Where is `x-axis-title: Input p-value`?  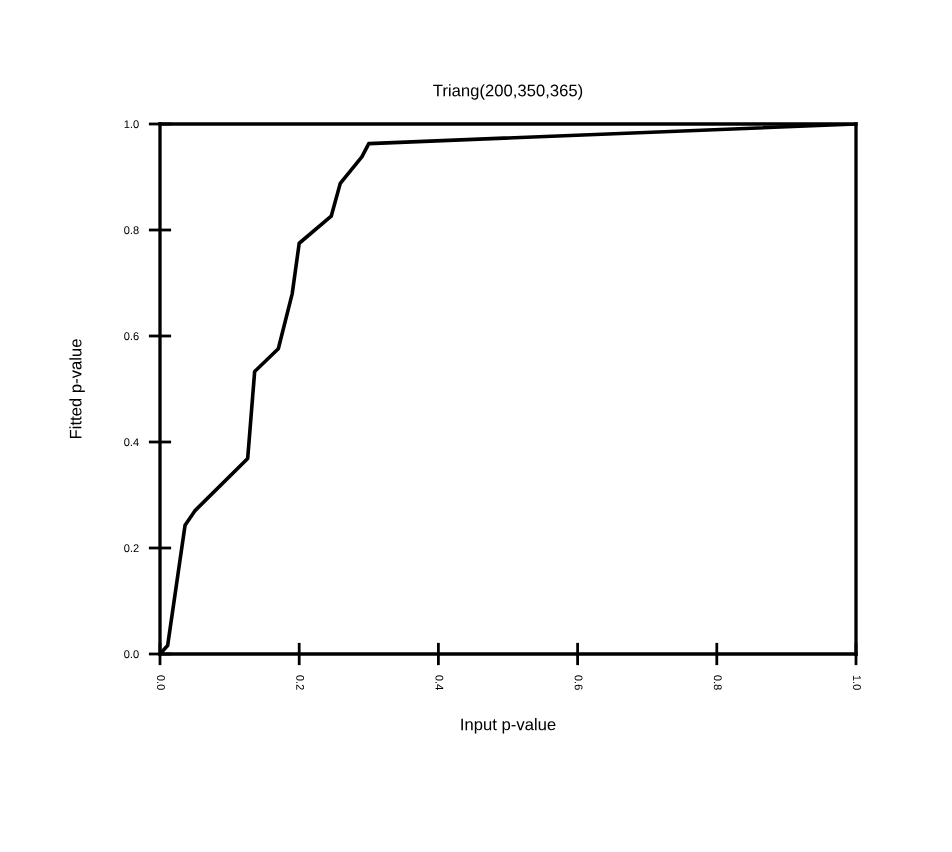
x-axis-title: Input p-value is located at coordinates (508, 726).